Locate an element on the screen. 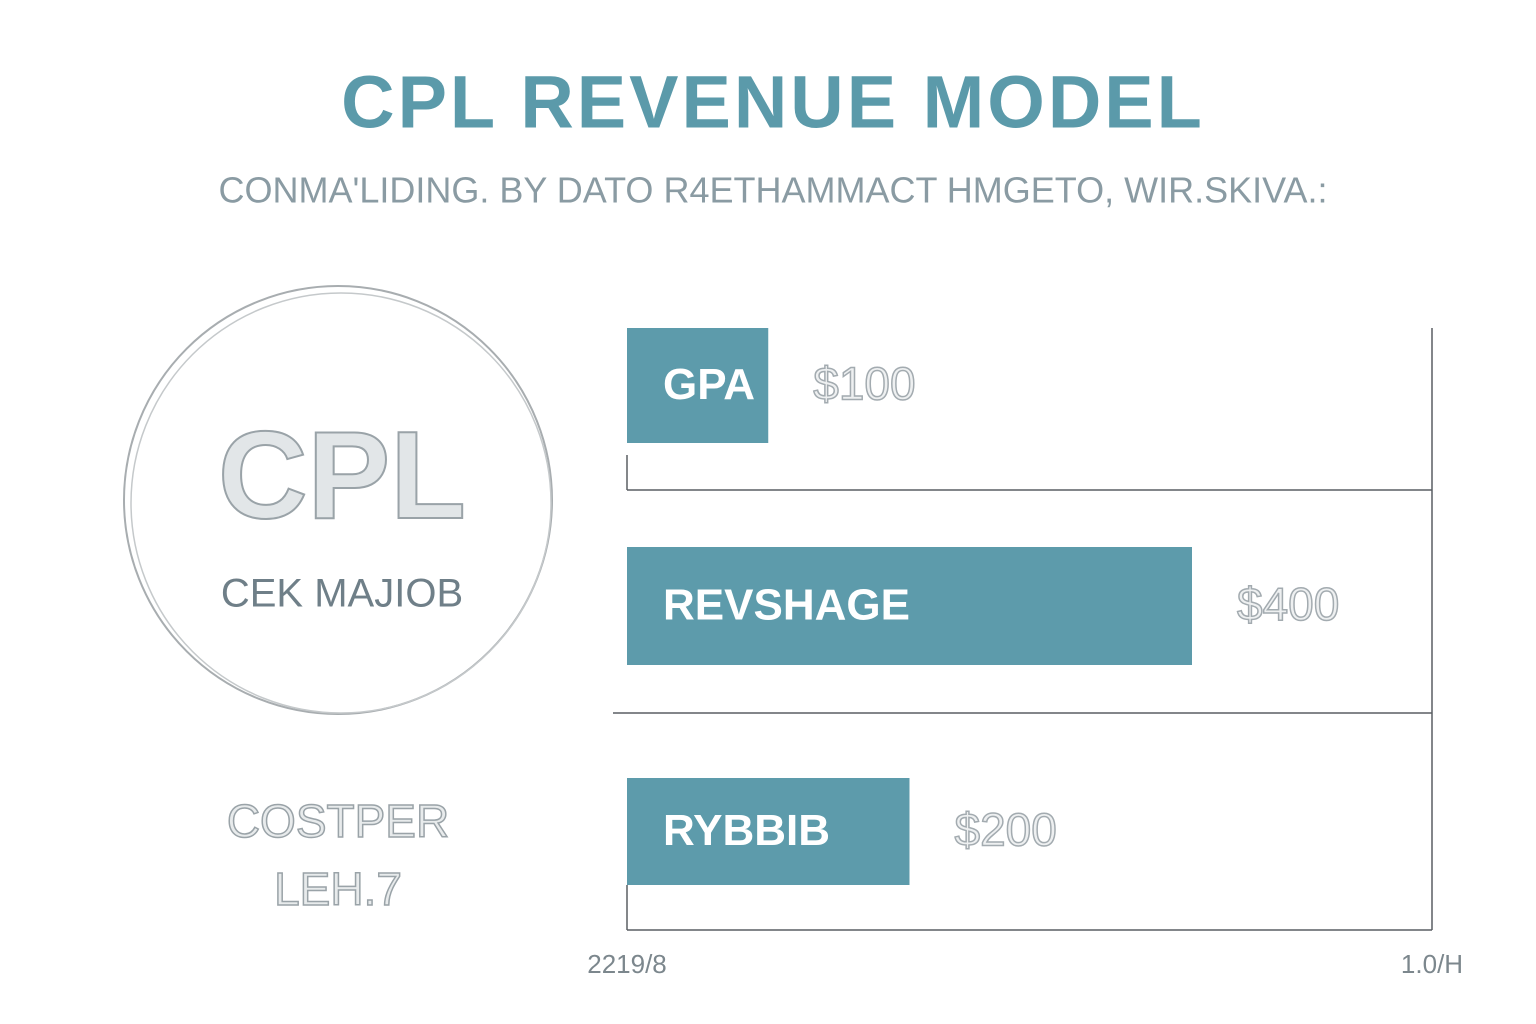  caption: LEH.7 is located at coordinates (338, 889).